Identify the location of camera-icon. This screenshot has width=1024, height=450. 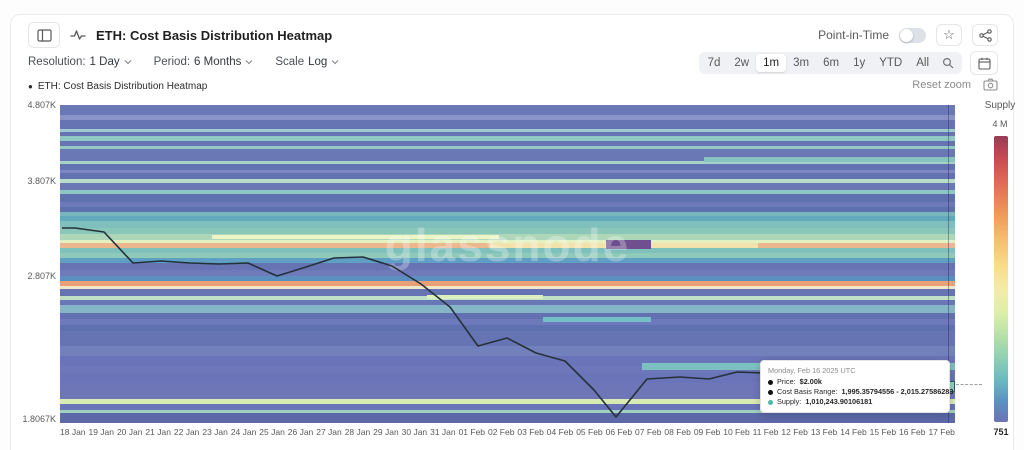
(990, 84).